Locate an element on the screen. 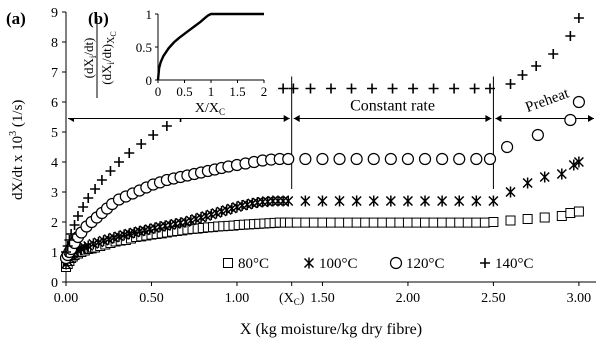 The image size is (606, 351). inset-x-label-main: X/X is located at coordinates (207, 108).